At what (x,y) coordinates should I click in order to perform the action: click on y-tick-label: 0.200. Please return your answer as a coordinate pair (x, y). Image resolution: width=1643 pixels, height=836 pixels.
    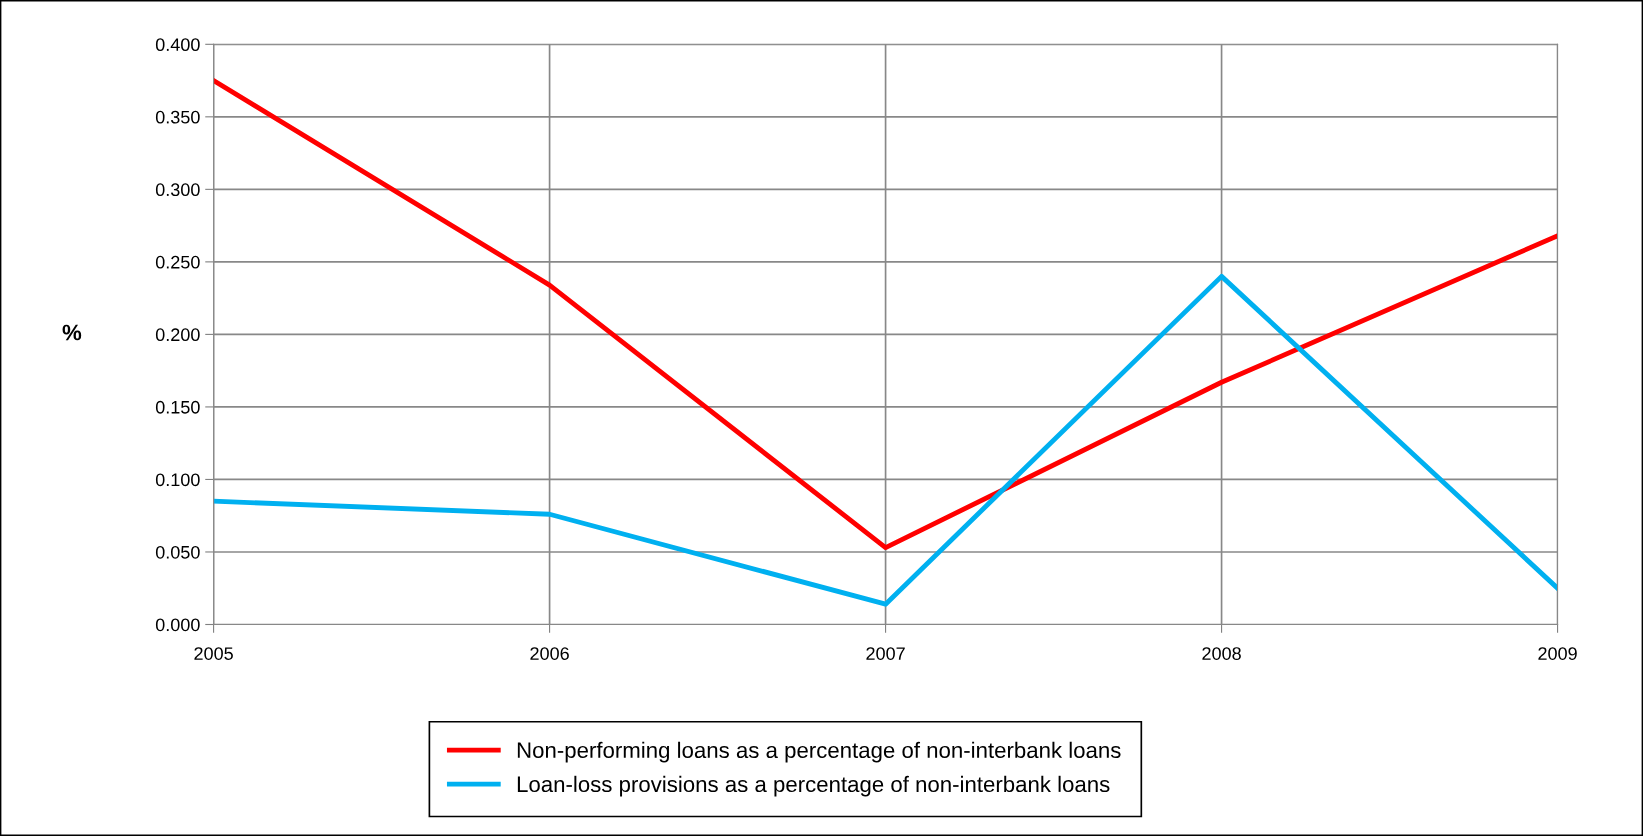
    Looking at the image, I should click on (177, 335).